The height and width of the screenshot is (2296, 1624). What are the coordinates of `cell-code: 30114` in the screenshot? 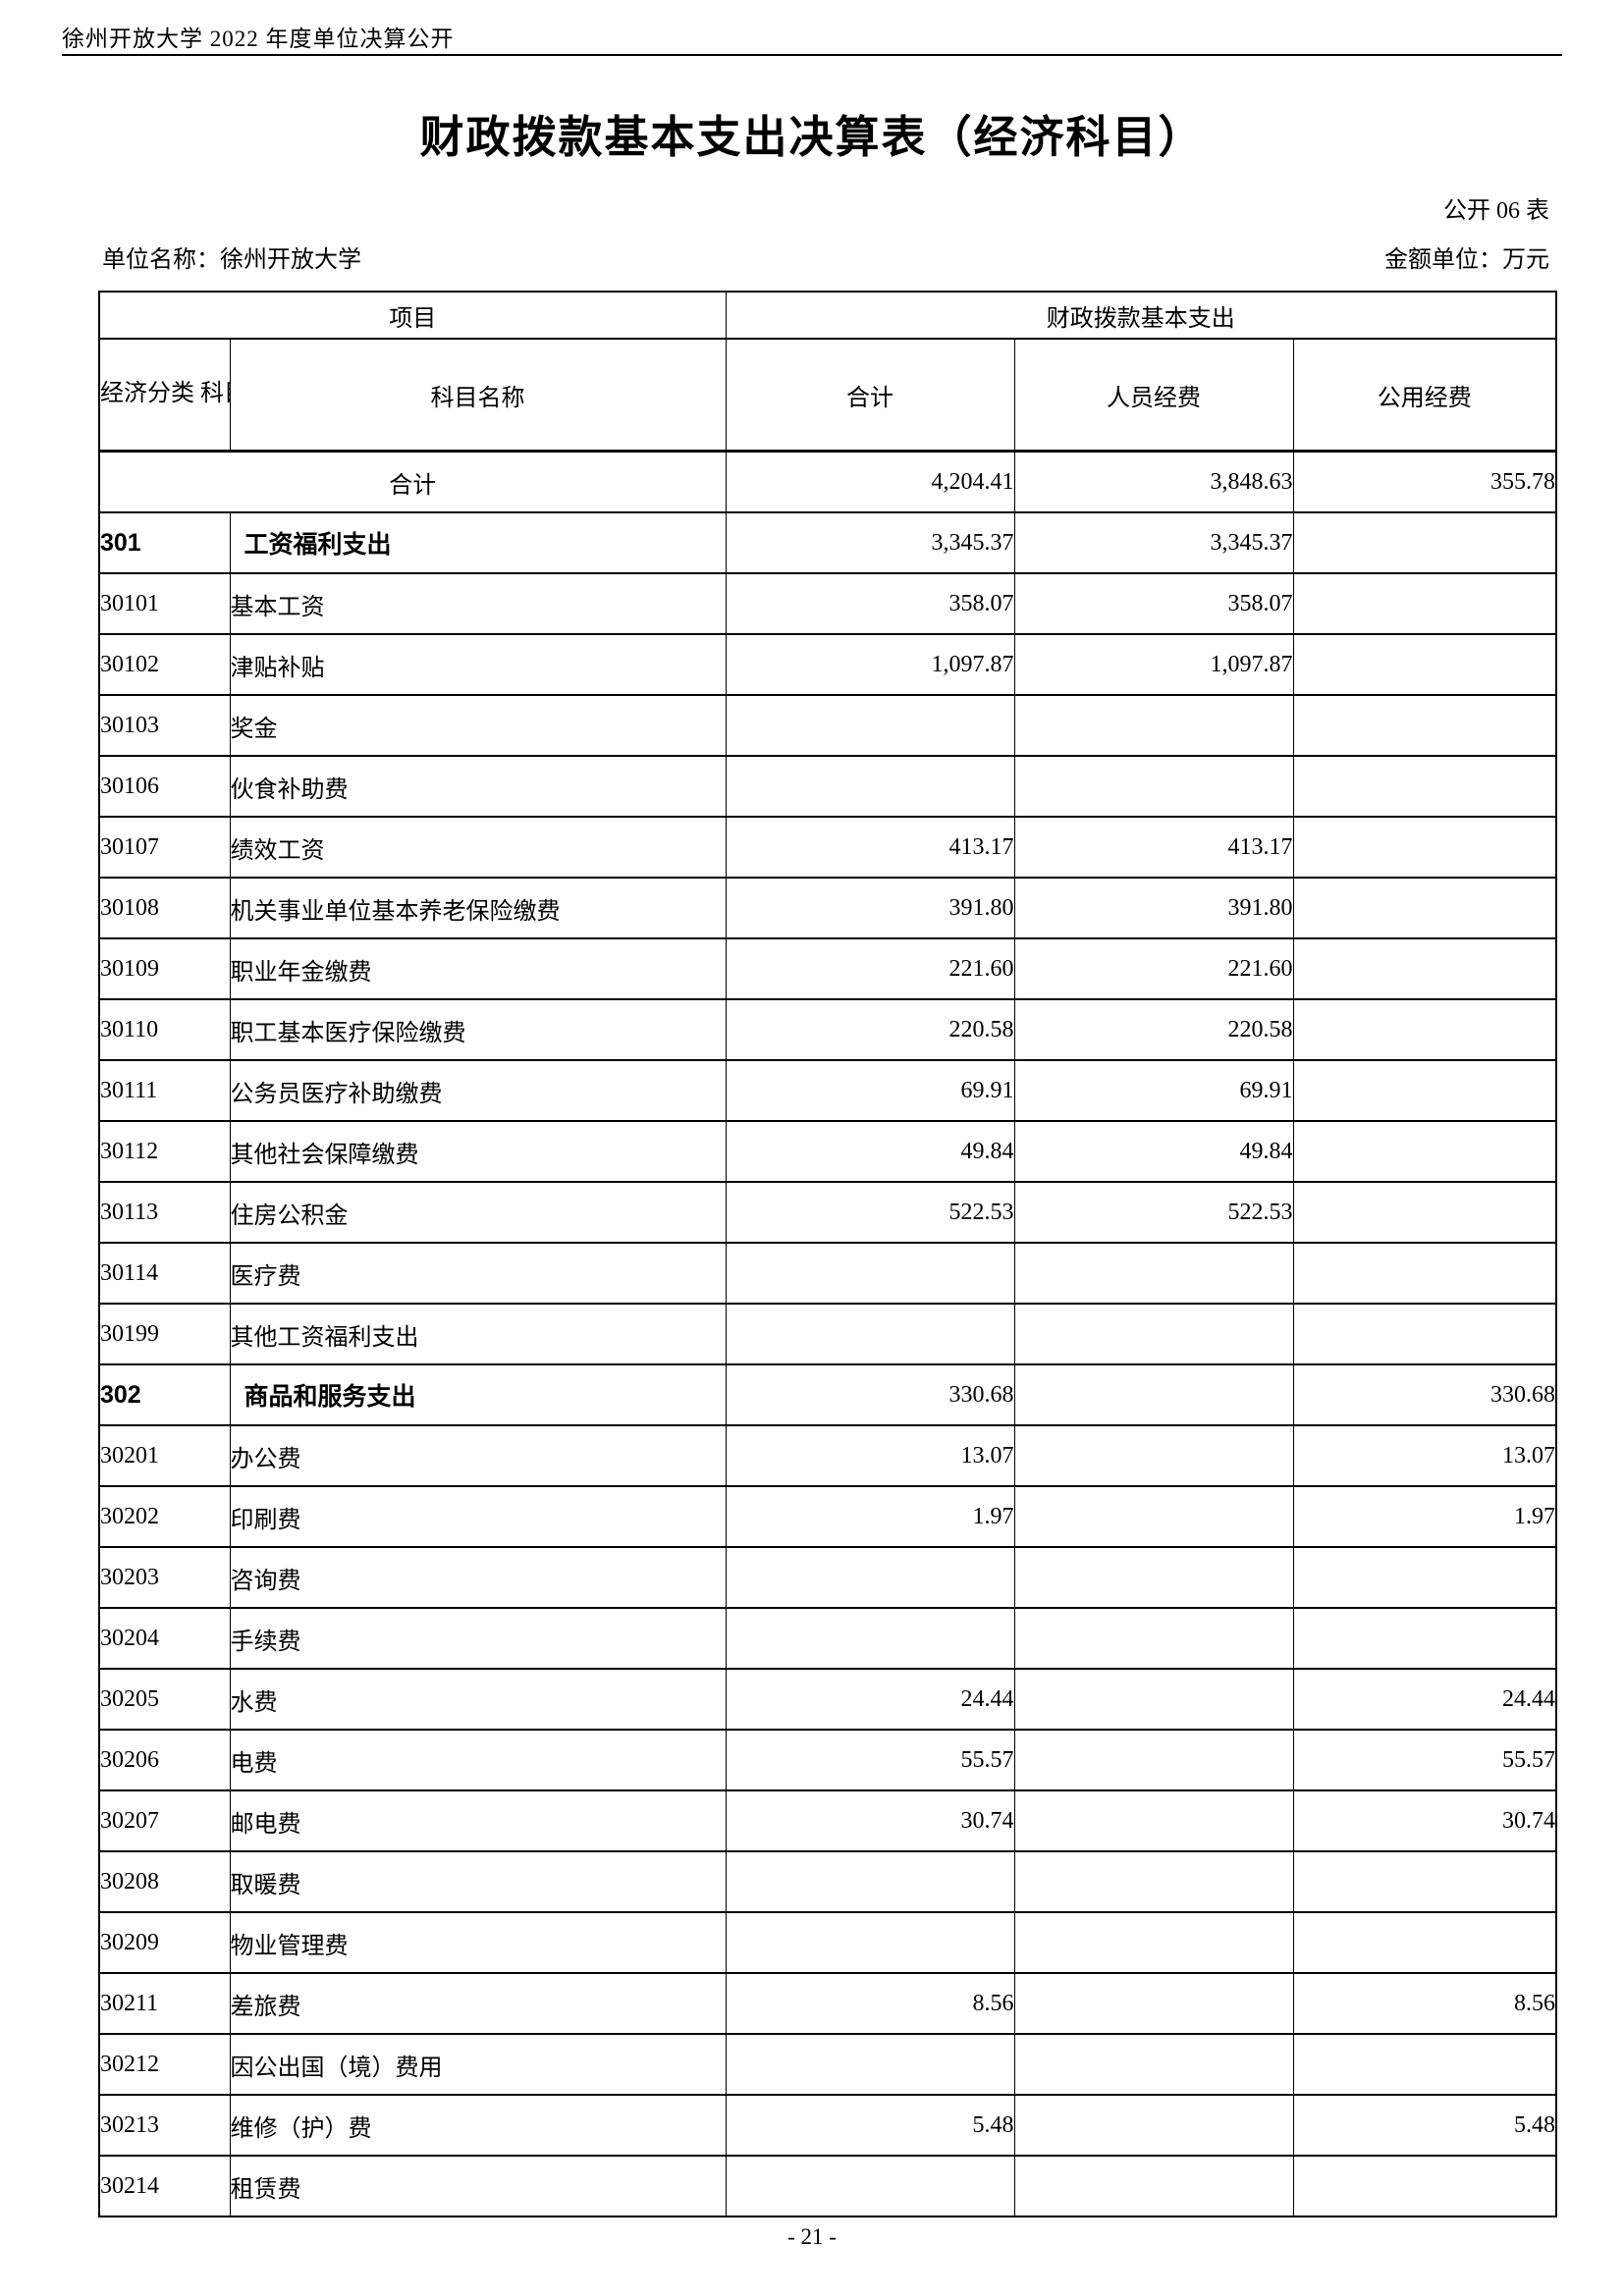 It's located at (164, 1273).